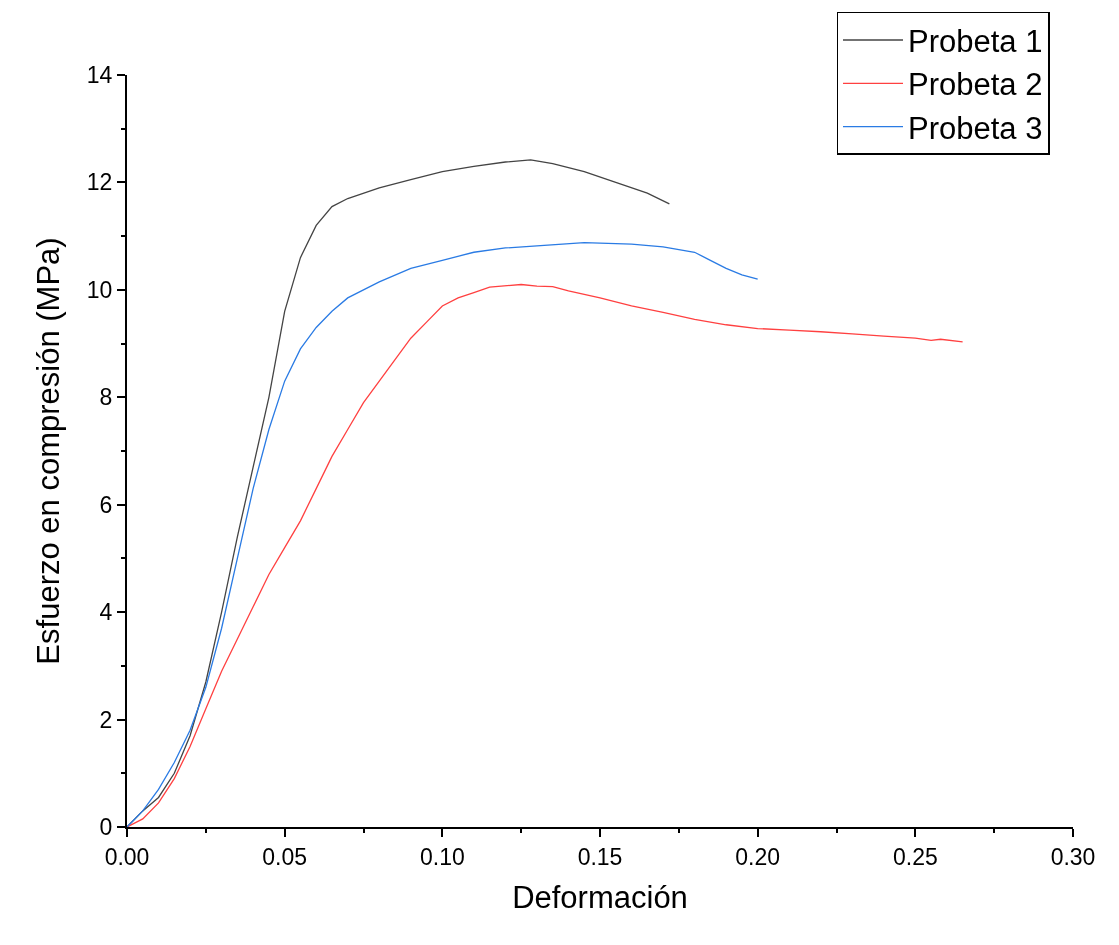  I want to click on x-axis-title: Deformación, so click(600, 898).